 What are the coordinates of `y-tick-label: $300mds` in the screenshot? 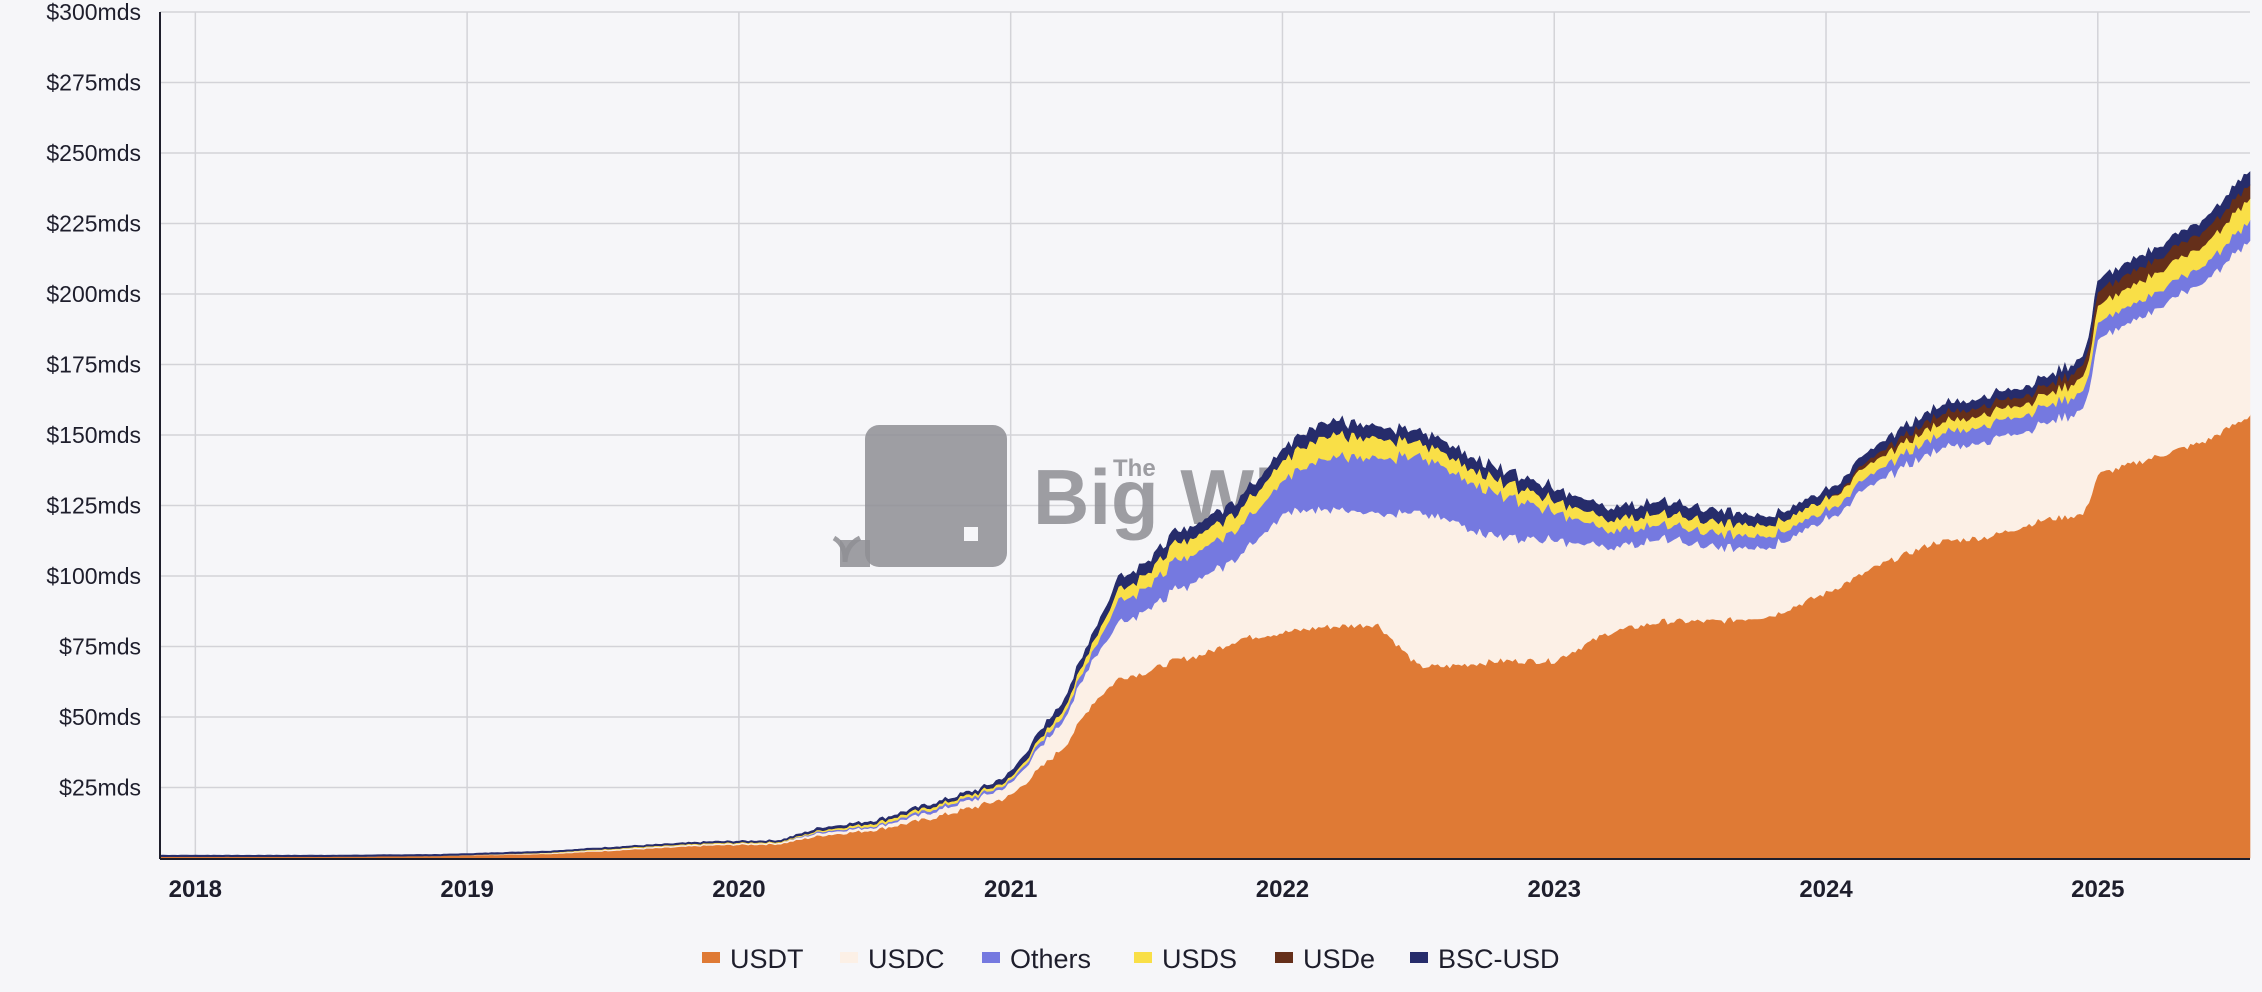 It's located at (93, 12).